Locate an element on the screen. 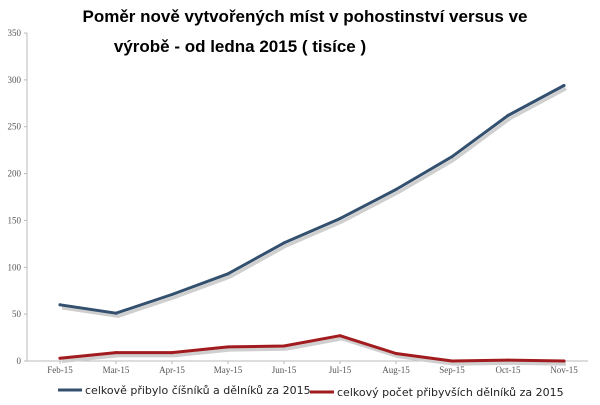  x-tick-label: Sep-15 is located at coordinates (452, 370).